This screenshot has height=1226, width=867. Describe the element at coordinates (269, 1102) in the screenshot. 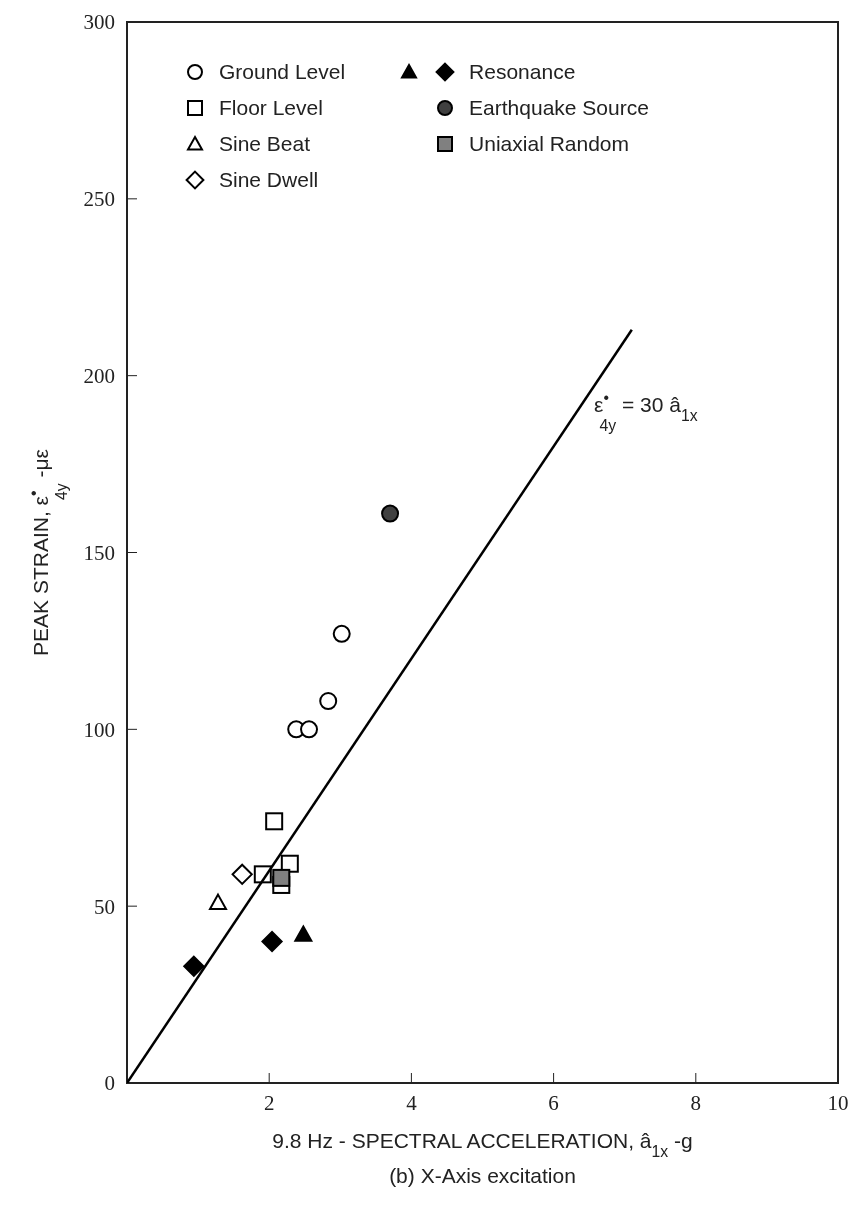

I see `x-tick-label: 2` at that location.